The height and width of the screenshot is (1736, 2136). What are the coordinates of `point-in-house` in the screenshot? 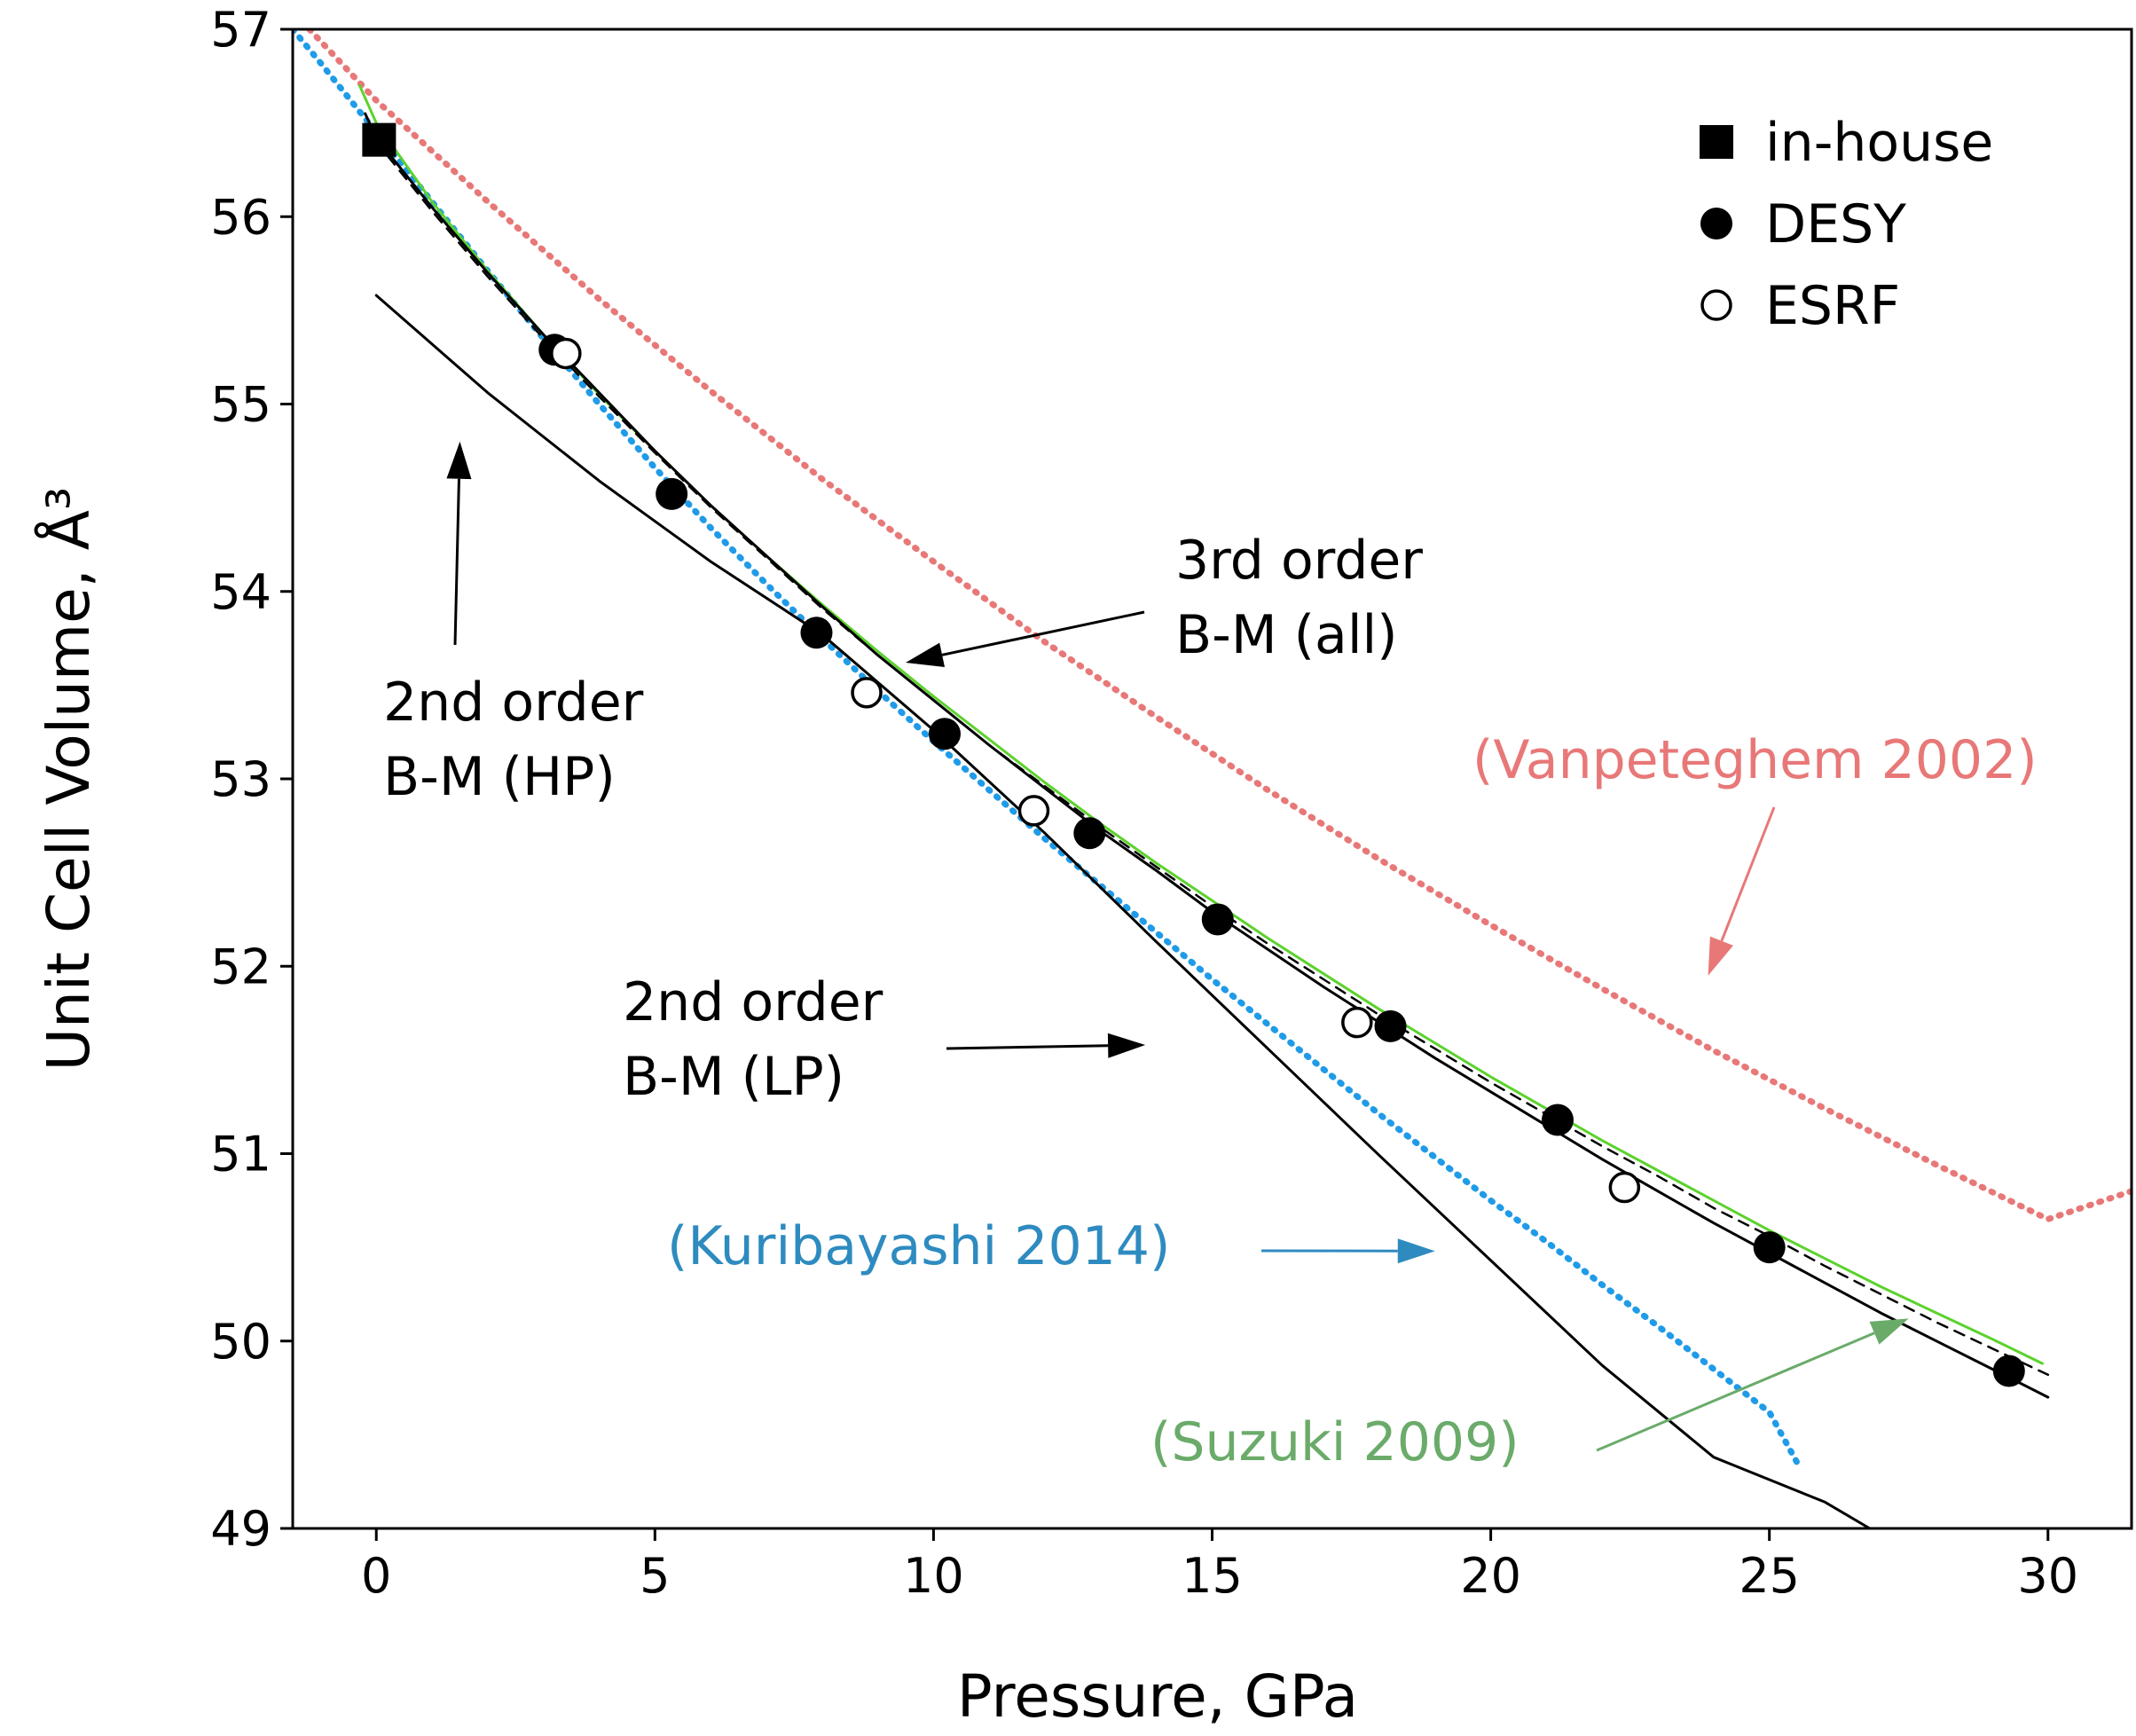 It's located at (380, 139).